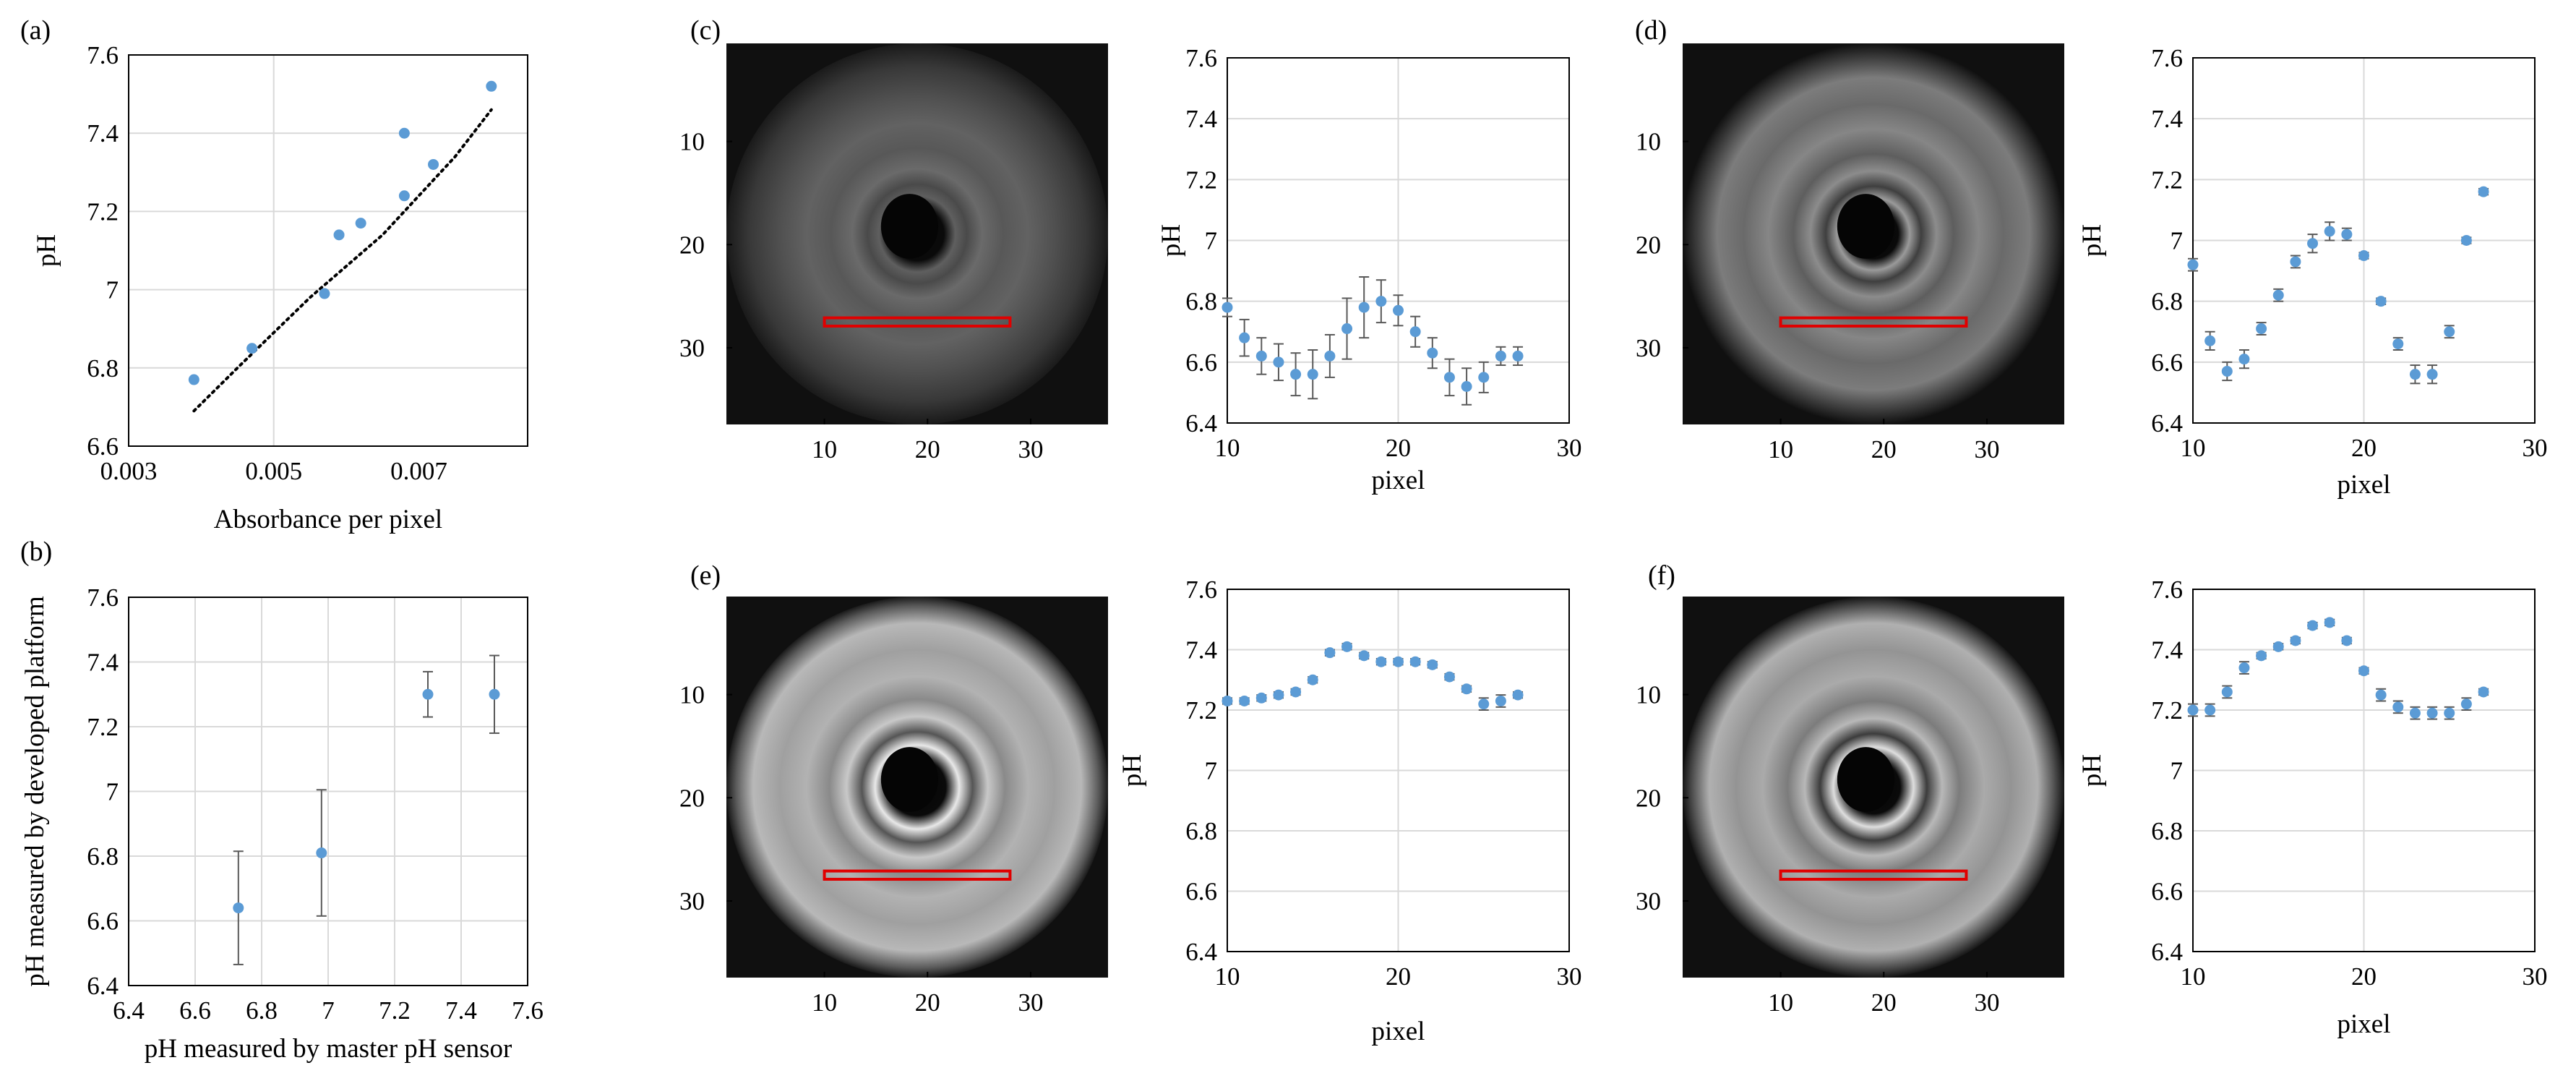  I want to click on image-panel-e: 10 20 30 10 20 30 (e), so click(893, 788).